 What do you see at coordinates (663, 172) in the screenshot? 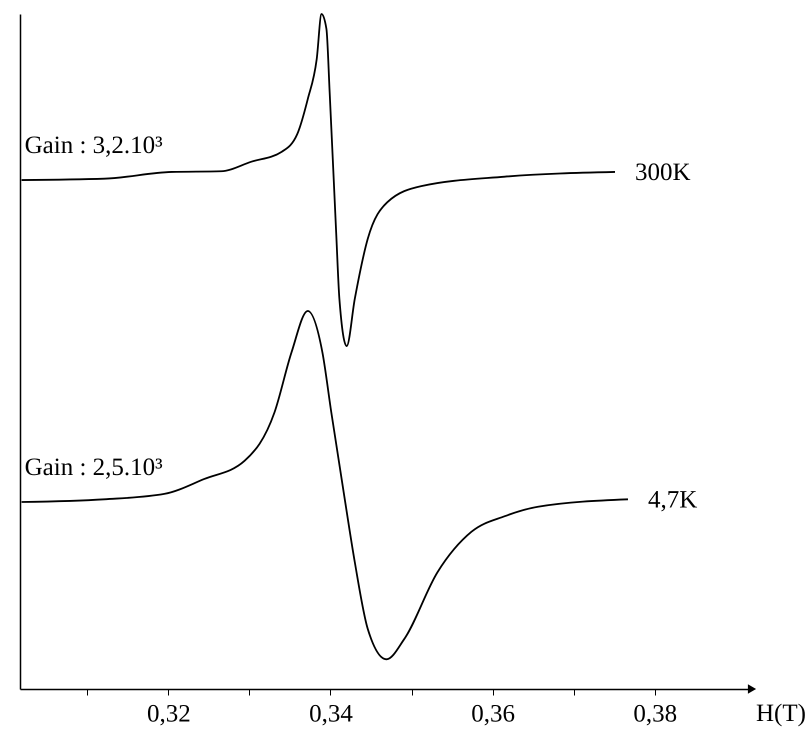
I see `series-label: 300K` at bounding box center [663, 172].